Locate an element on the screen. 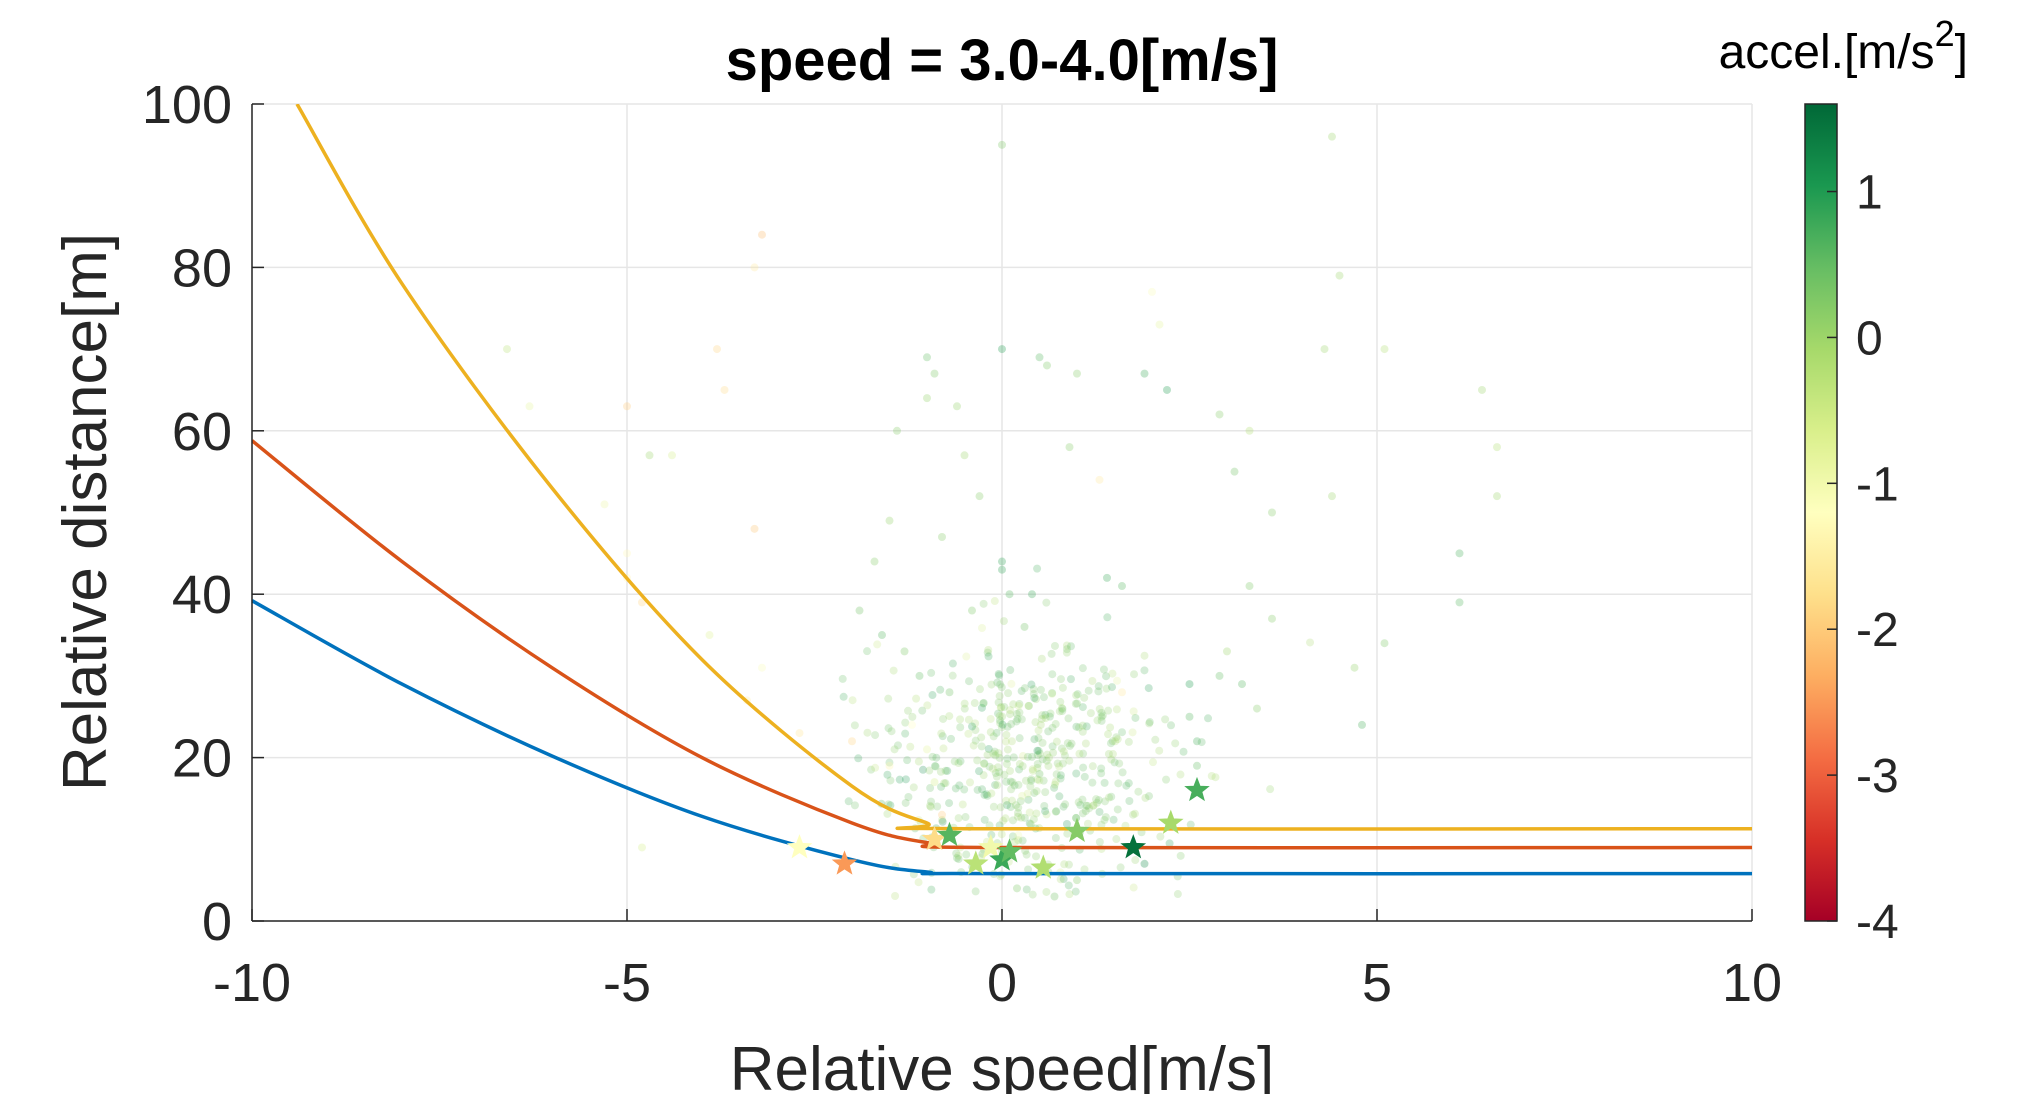 This screenshot has width=2042, height=1094. colorbar: 1 0 -1 -2 -3 -4 accel.[m/s2] is located at coordinates (1843, 481).